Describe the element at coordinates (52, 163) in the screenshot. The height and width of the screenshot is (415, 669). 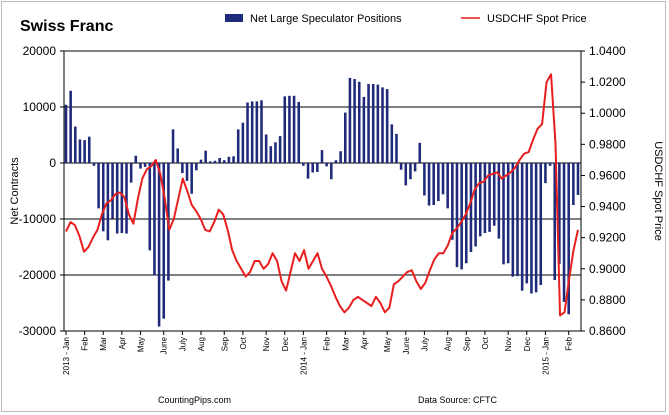
I see `left-tick-label: 0` at that location.